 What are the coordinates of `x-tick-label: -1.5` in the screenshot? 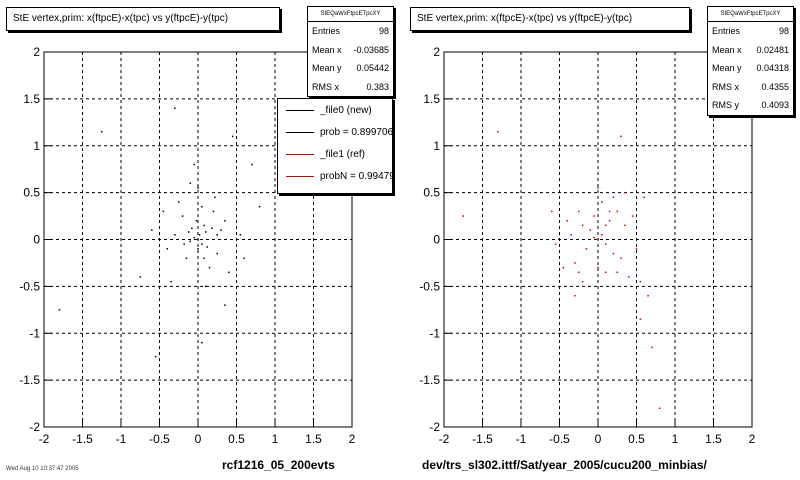 It's located at (82, 439).